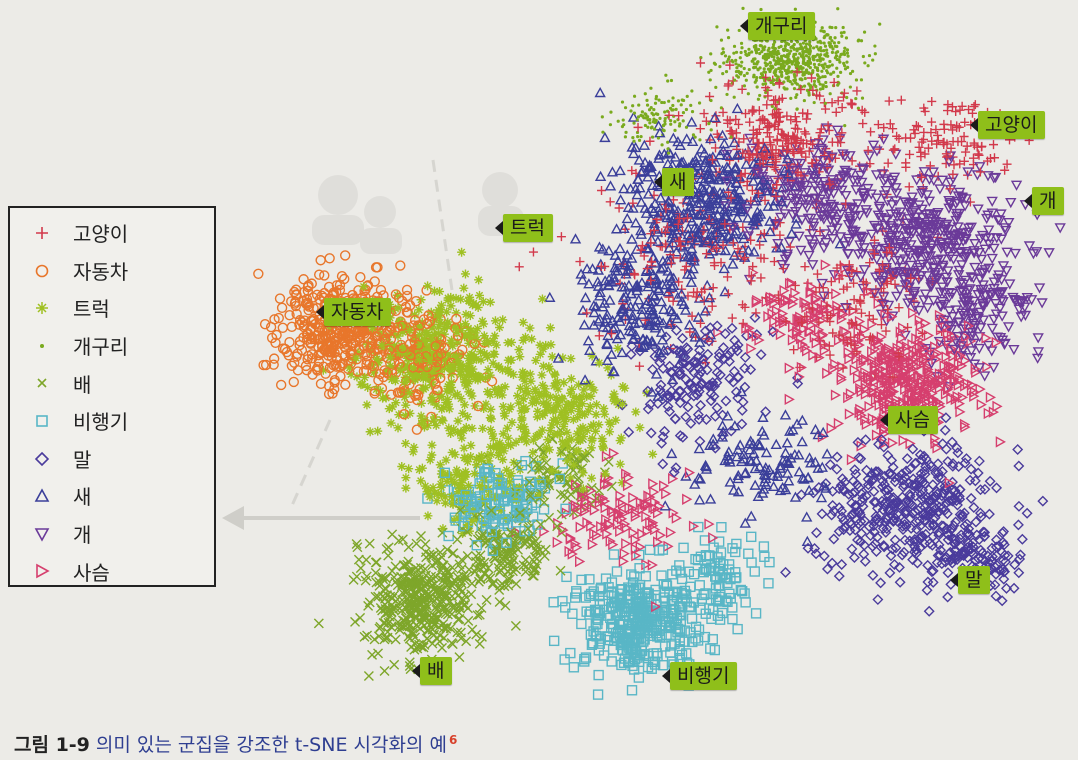  I want to click on point-x, so click(416, 543).